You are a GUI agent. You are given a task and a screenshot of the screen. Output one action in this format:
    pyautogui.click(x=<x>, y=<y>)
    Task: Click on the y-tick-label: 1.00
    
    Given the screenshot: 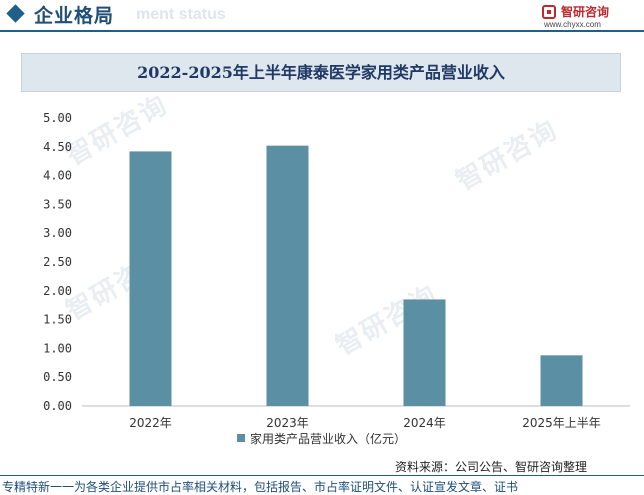 What is the action you would take?
    pyautogui.click(x=57, y=348)
    